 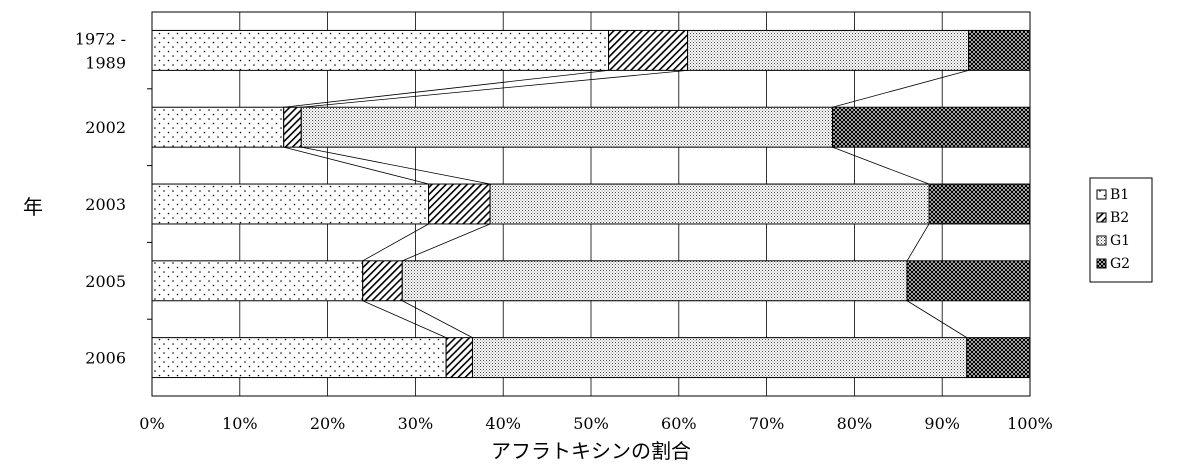 What do you see at coordinates (105, 62) in the screenshot?
I see `y-tick-label: 1989` at bounding box center [105, 62].